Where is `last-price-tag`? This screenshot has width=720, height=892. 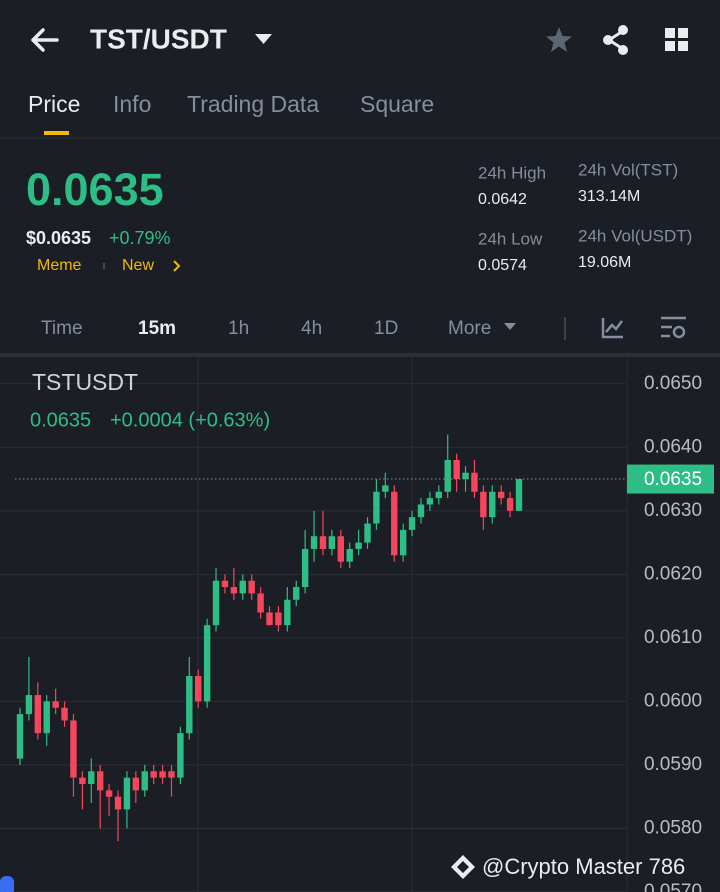 last-price-tag is located at coordinates (670, 479).